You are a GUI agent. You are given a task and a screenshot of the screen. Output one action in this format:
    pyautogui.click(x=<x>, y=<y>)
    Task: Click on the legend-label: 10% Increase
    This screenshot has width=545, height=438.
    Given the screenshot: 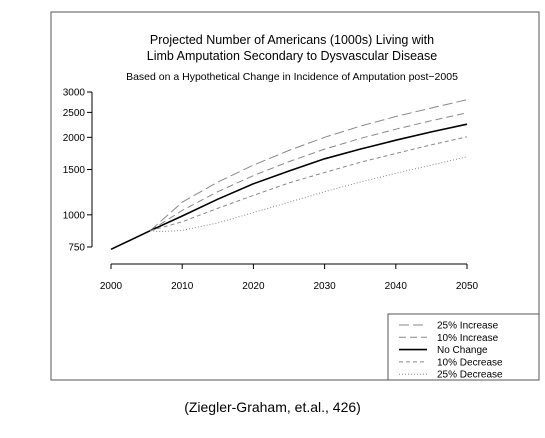 What is the action you would take?
    pyautogui.click(x=468, y=338)
    